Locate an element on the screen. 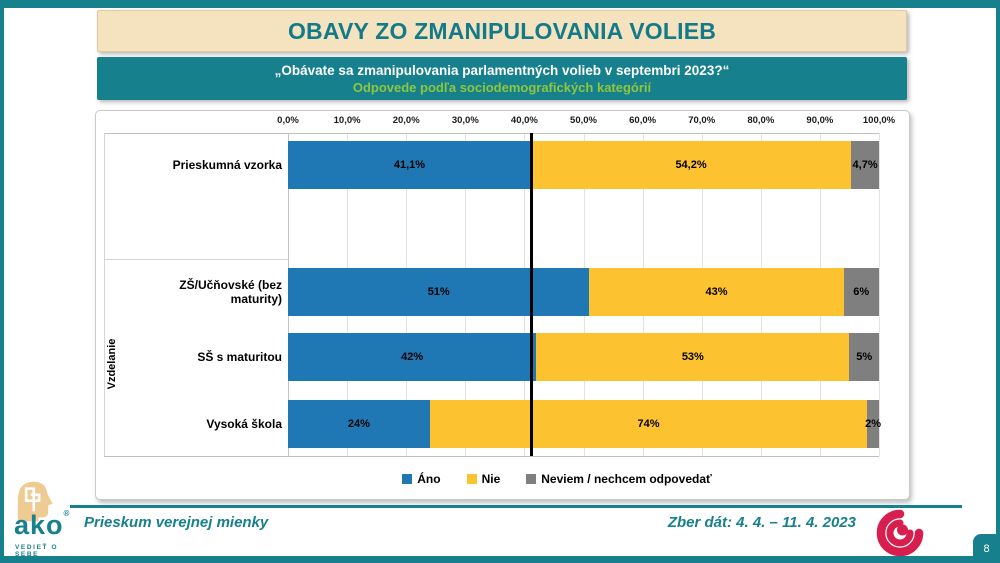 The height and width of the screenshot is (563, 1000). footer-divider is located at coordinates (516, 506).